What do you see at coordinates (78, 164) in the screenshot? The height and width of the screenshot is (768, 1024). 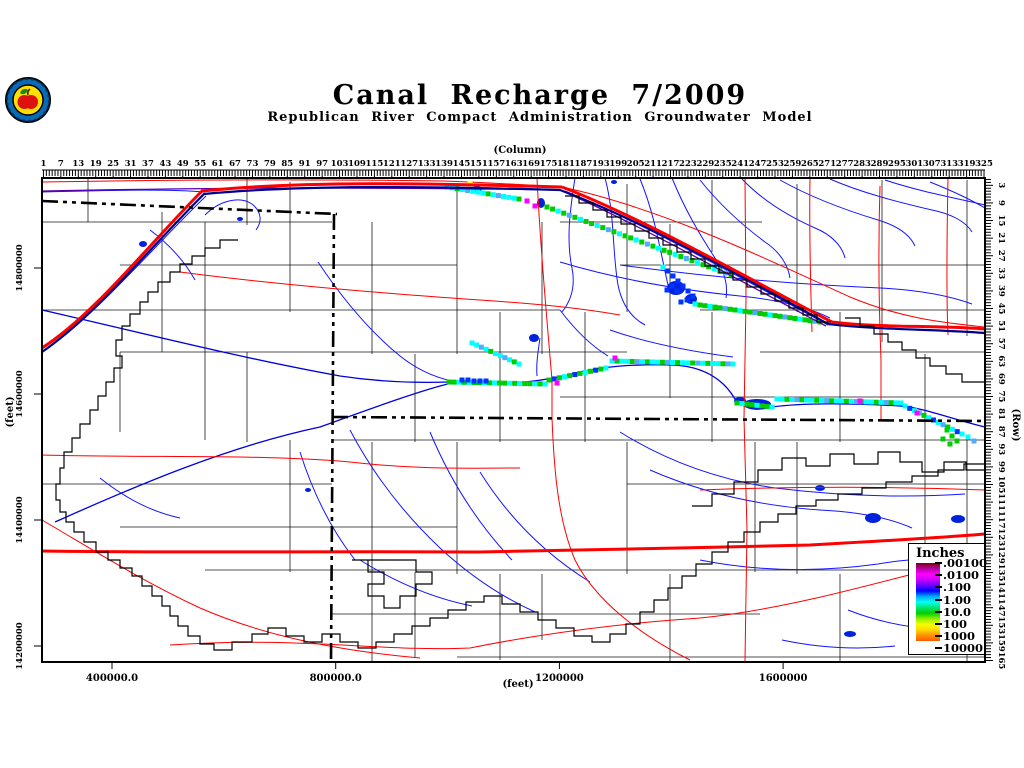 I see `column-tick-label: 13` at bounding box center [78, 164].